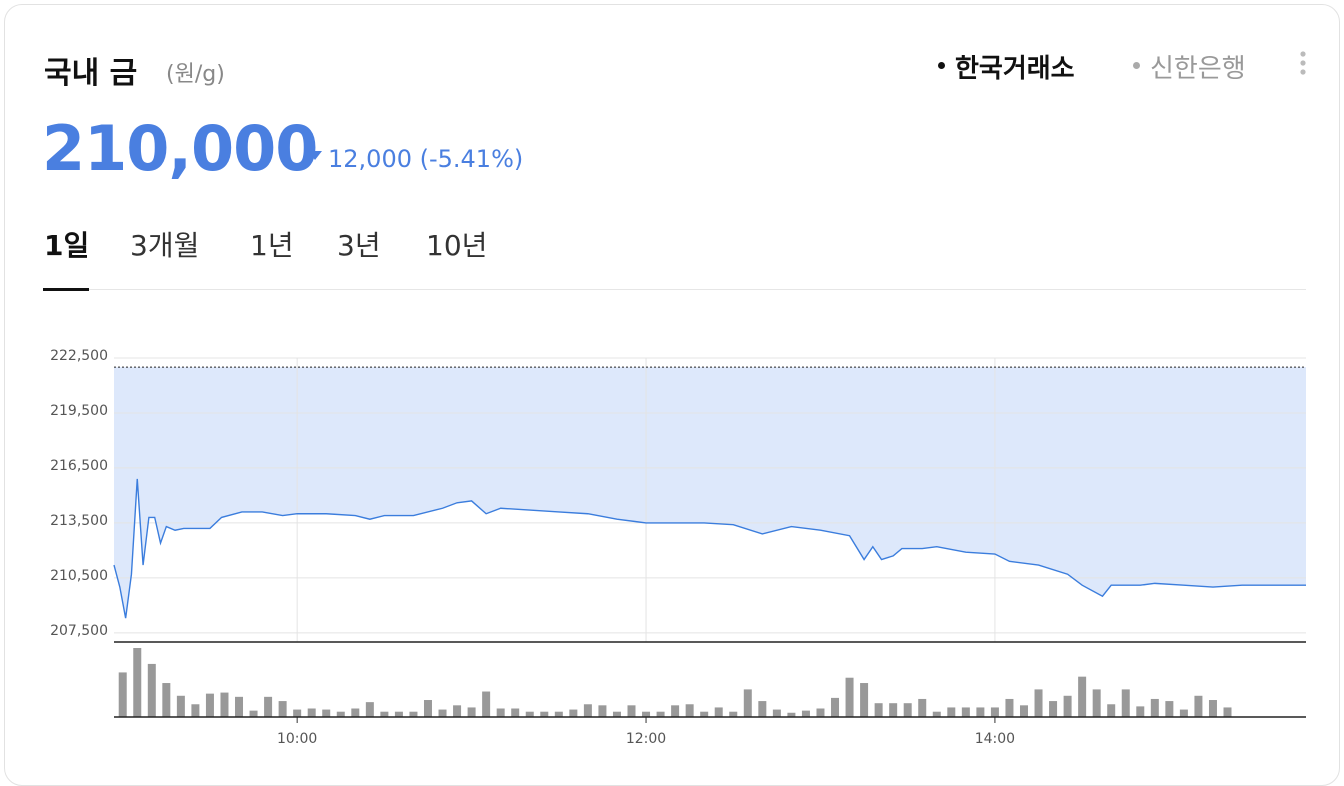  I want to click on y-tick-label: 207,500, so click(79, 631).